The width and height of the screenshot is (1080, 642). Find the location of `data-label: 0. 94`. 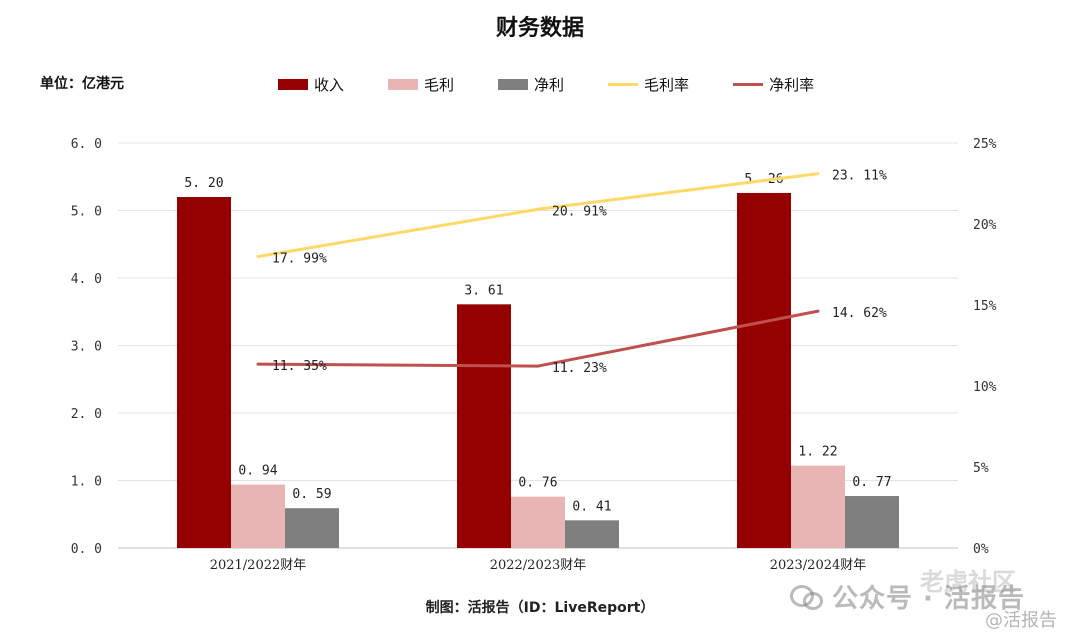

data-label: 0. 94 is located at coordinates (257, 471).